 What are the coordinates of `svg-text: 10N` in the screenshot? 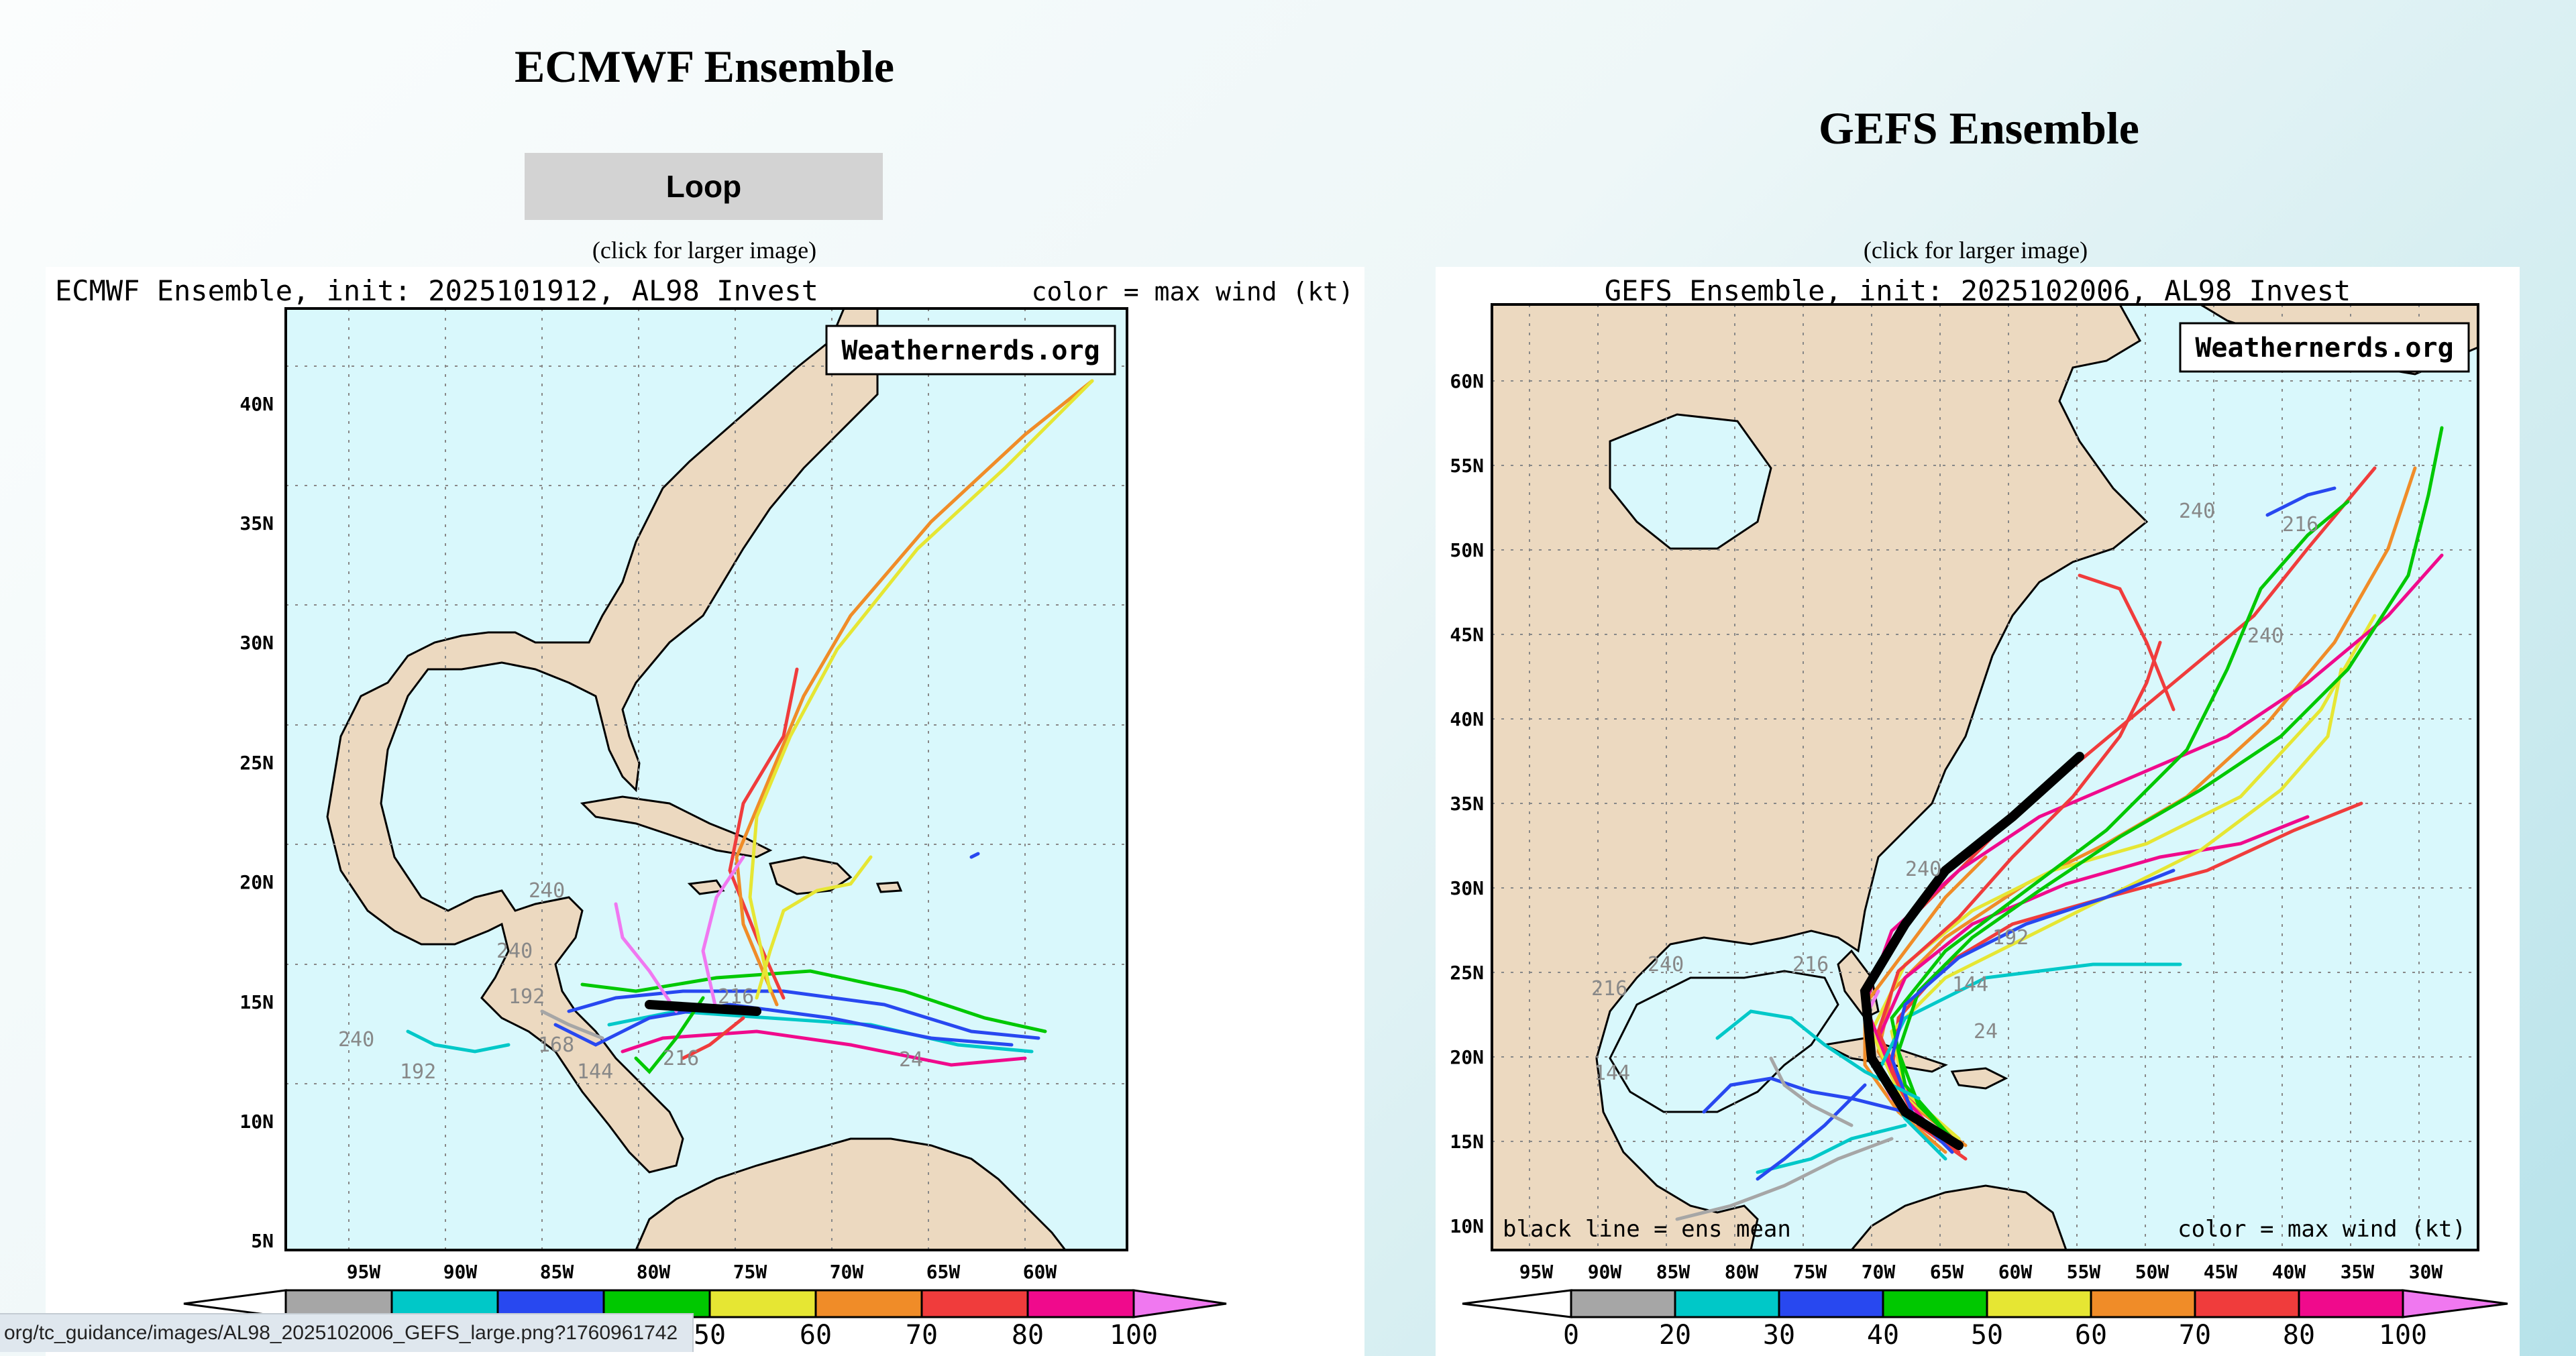 It's located at (1467, 1226).